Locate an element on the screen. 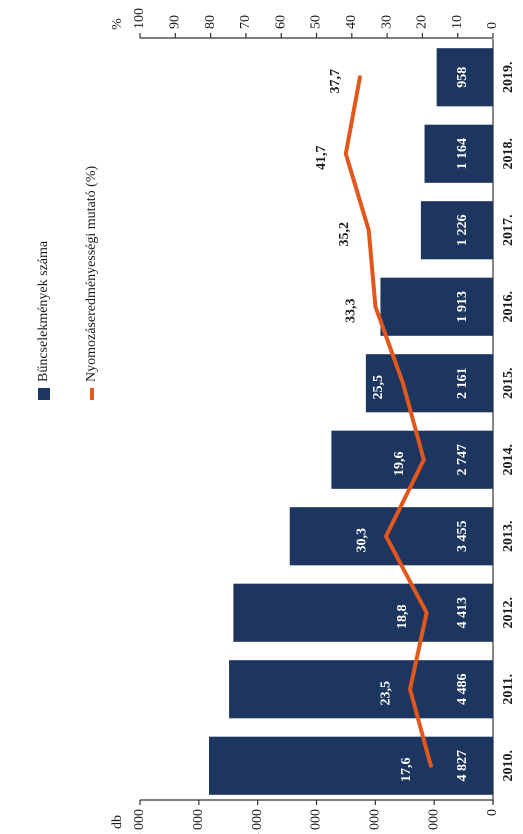 The height and width of the screenshot is (834, 523). x-tick-label: 2014. is located at coordinates (508, 460).